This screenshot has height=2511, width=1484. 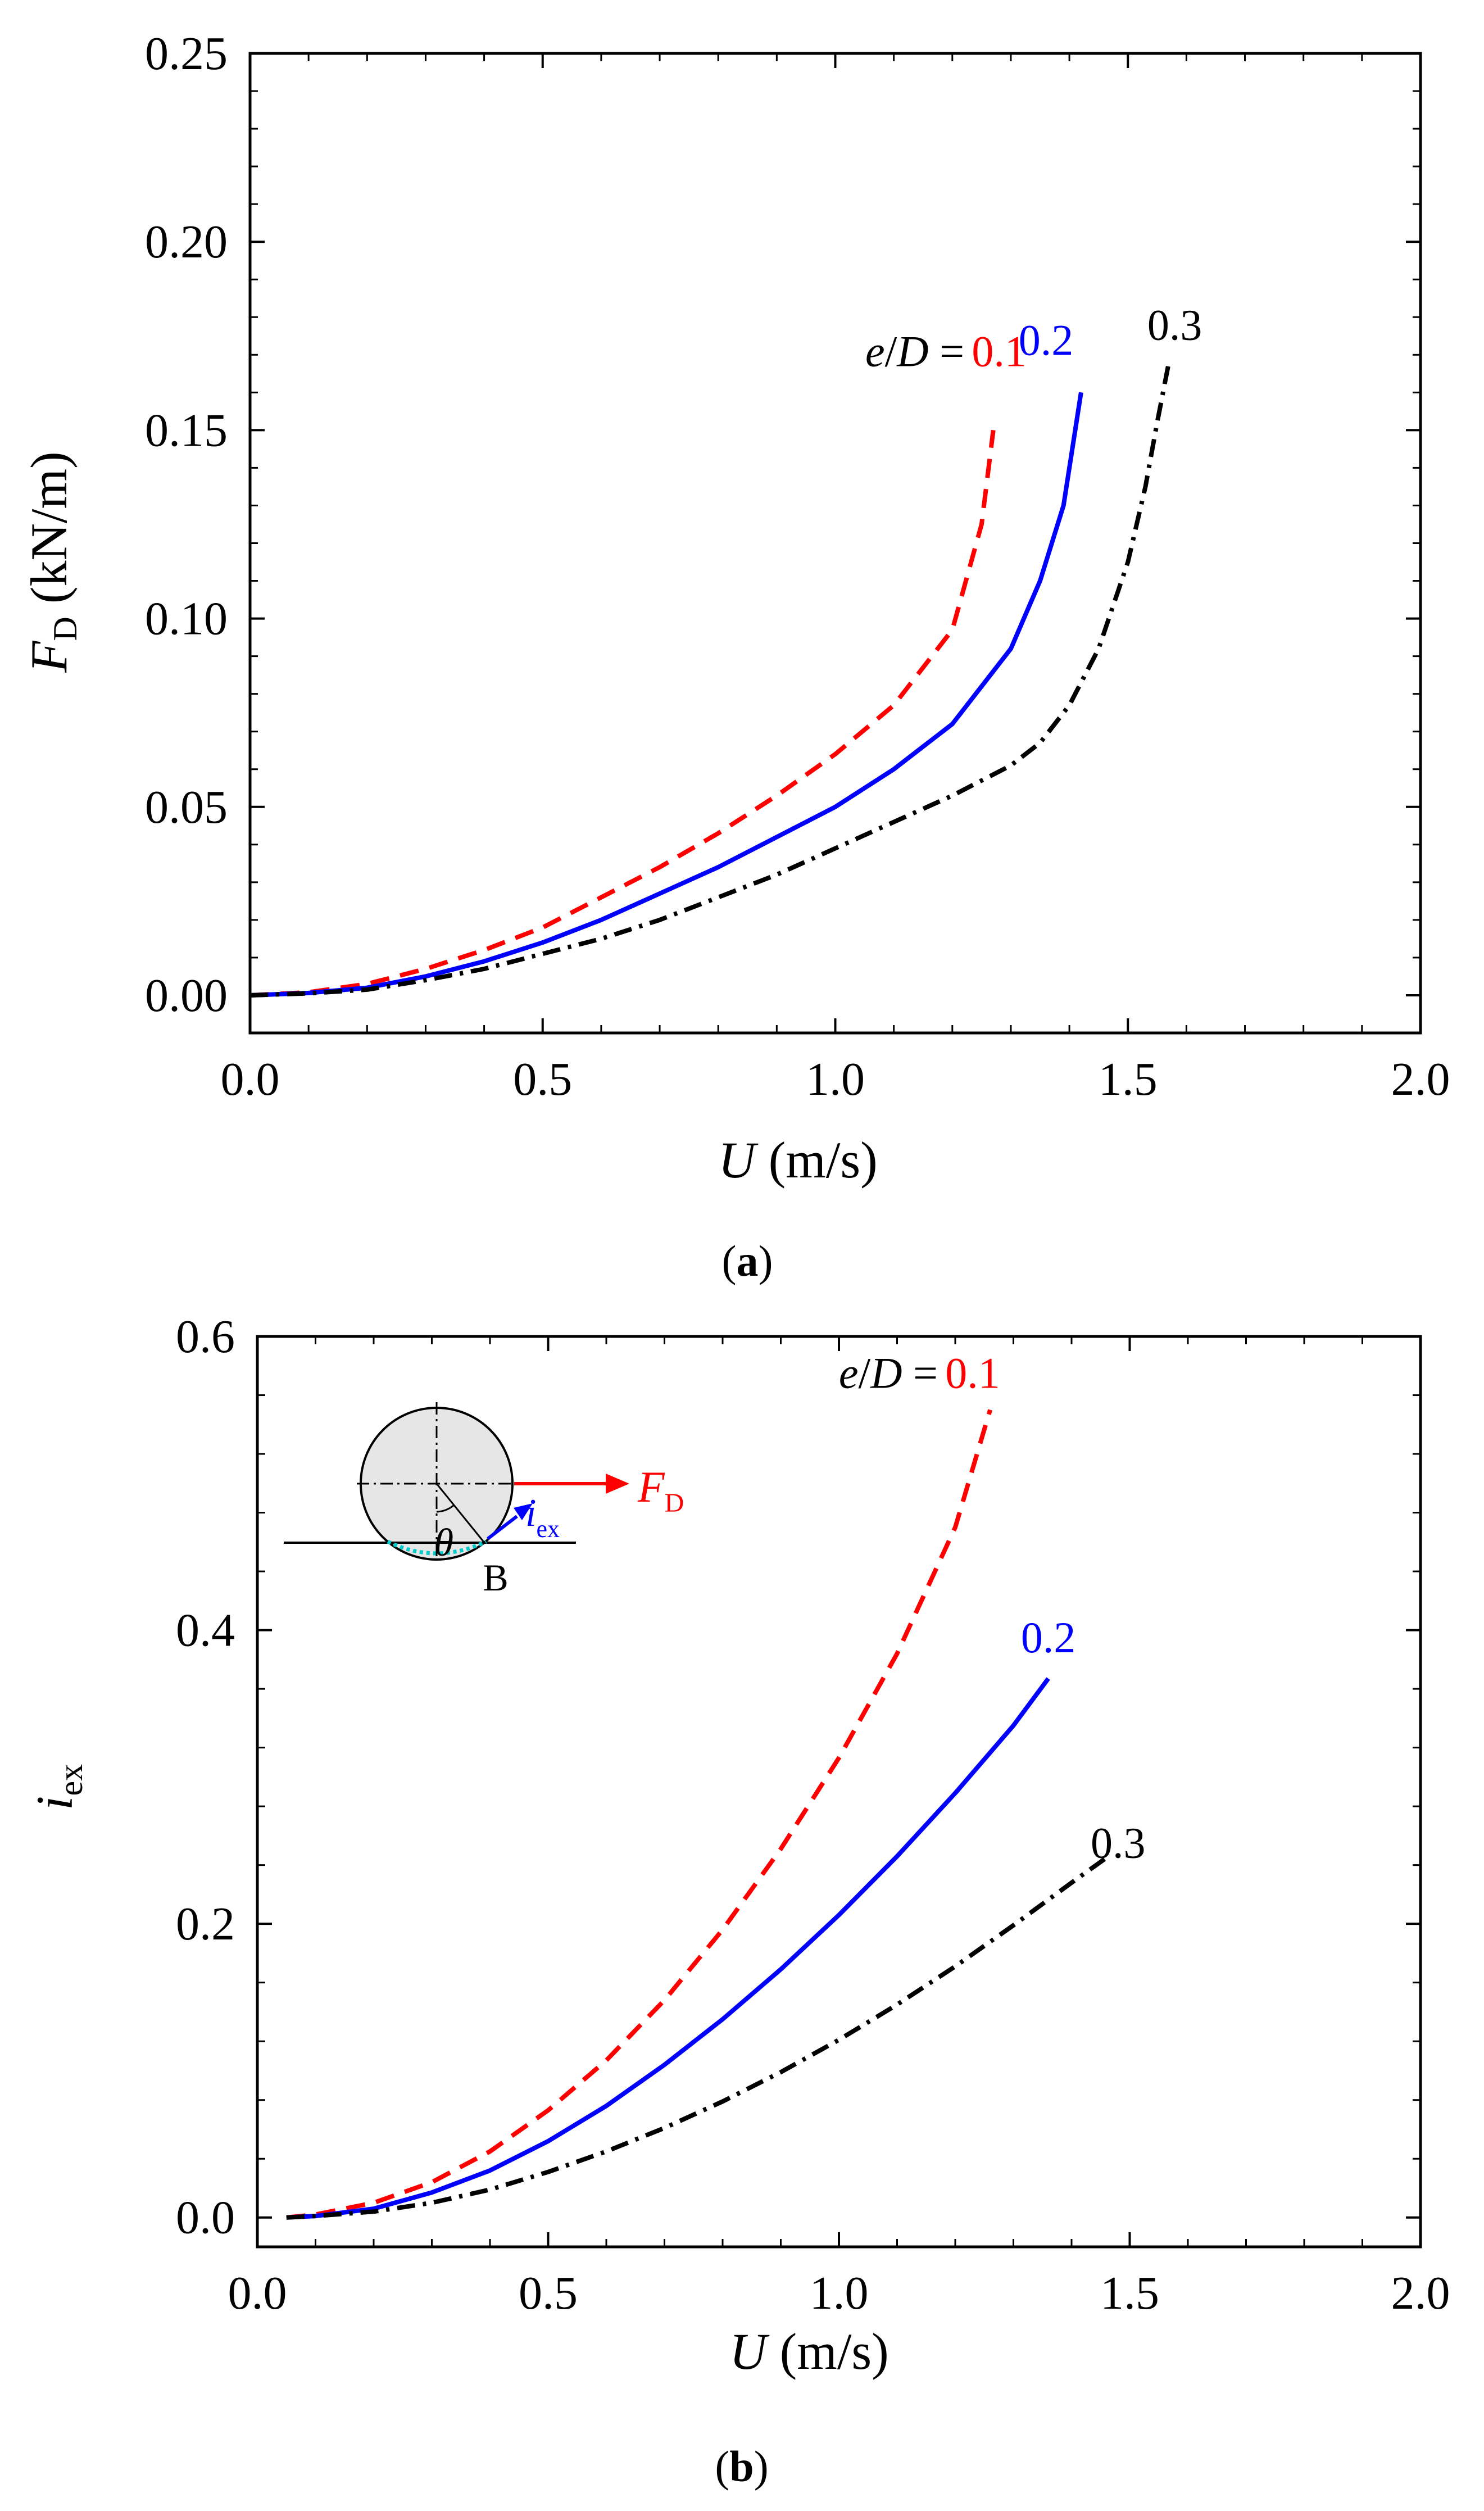 I want to click on y-tick-label: 0.4, so click(x=205, y=1630).